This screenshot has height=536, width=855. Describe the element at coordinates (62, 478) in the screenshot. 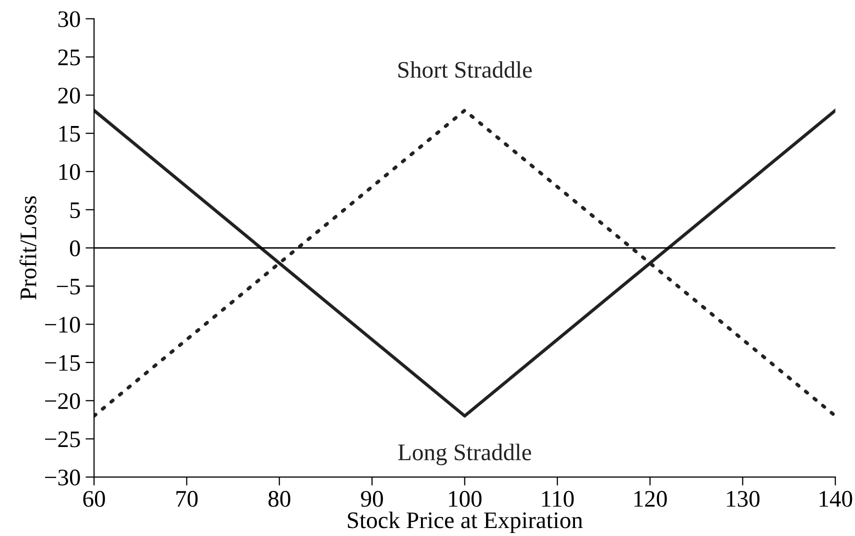

I see `y-tick-label: −30` at that location.